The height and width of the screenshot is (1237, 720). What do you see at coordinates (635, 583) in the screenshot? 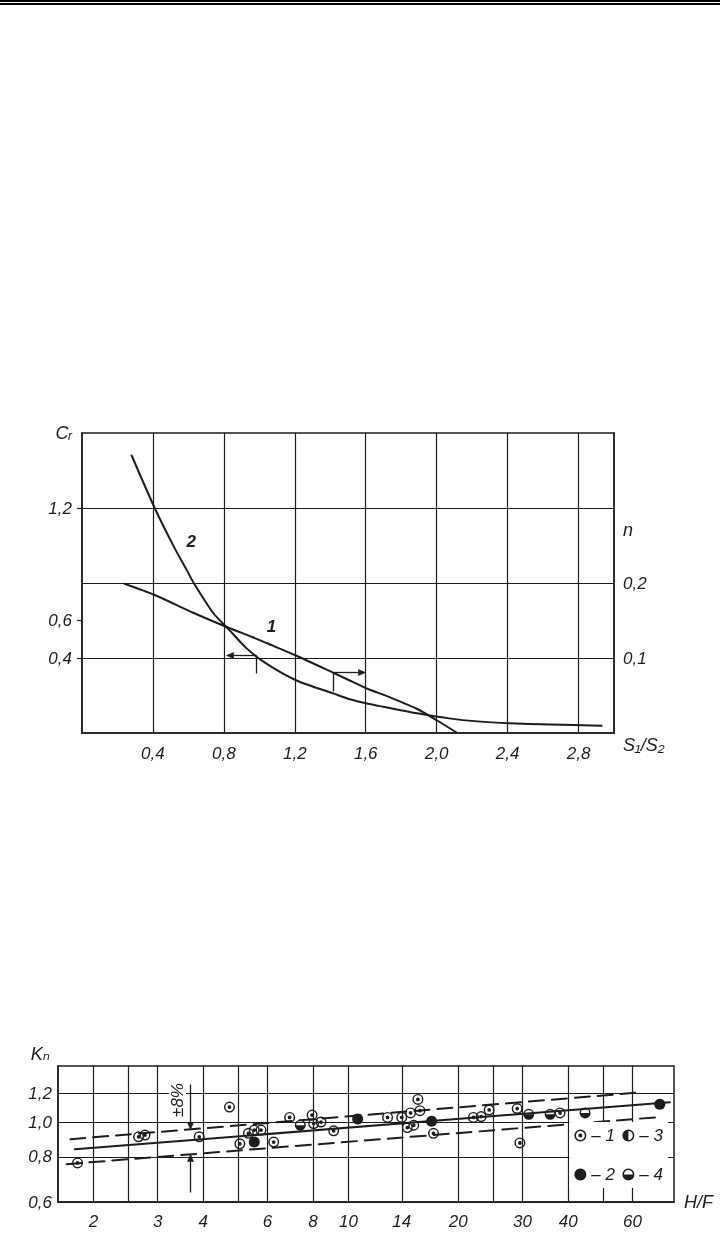
I see `y2-tick-label: 0,2` at bounding box center [635, 583].